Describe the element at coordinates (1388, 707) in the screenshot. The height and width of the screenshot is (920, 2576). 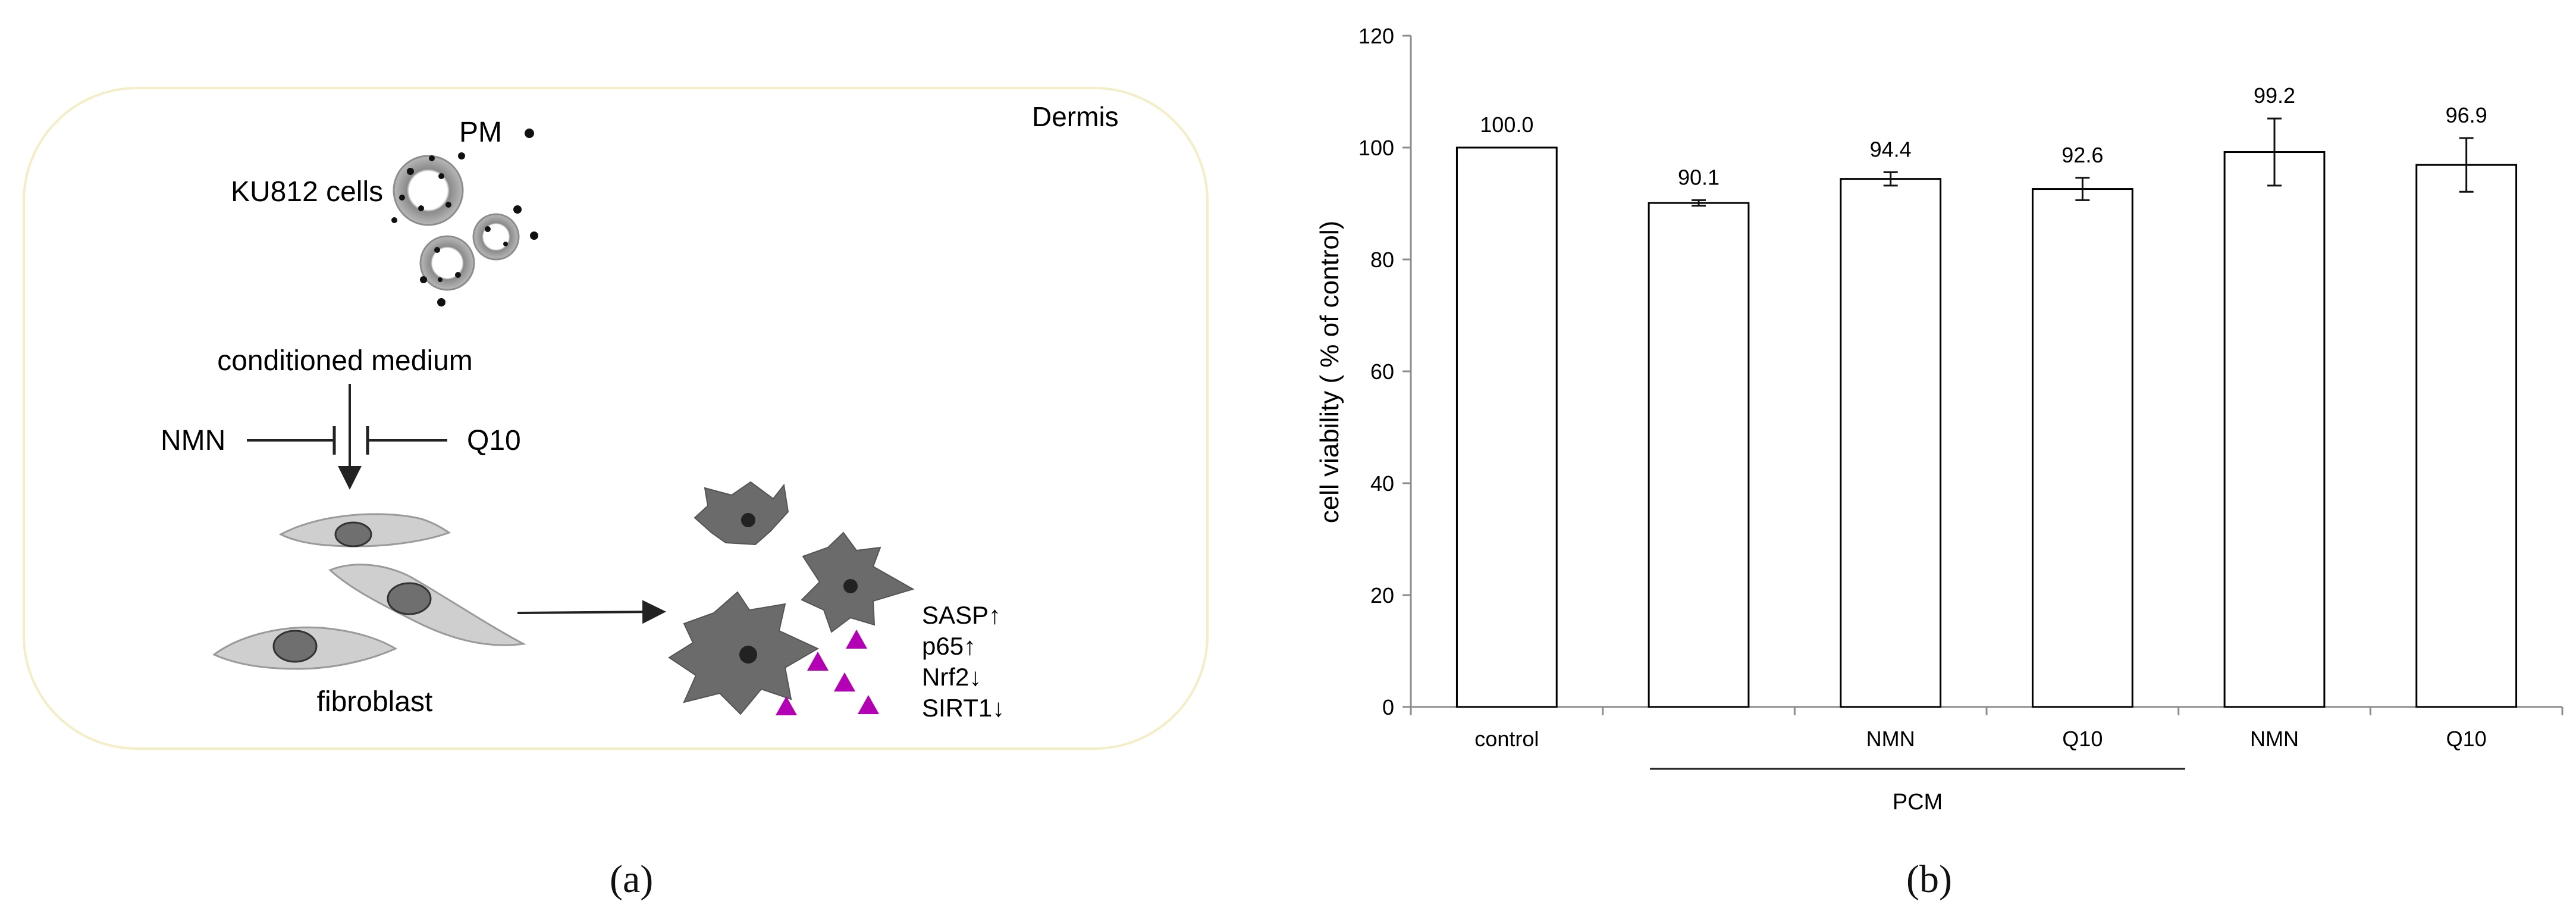
I see `y-tick-label: 0` at that location.